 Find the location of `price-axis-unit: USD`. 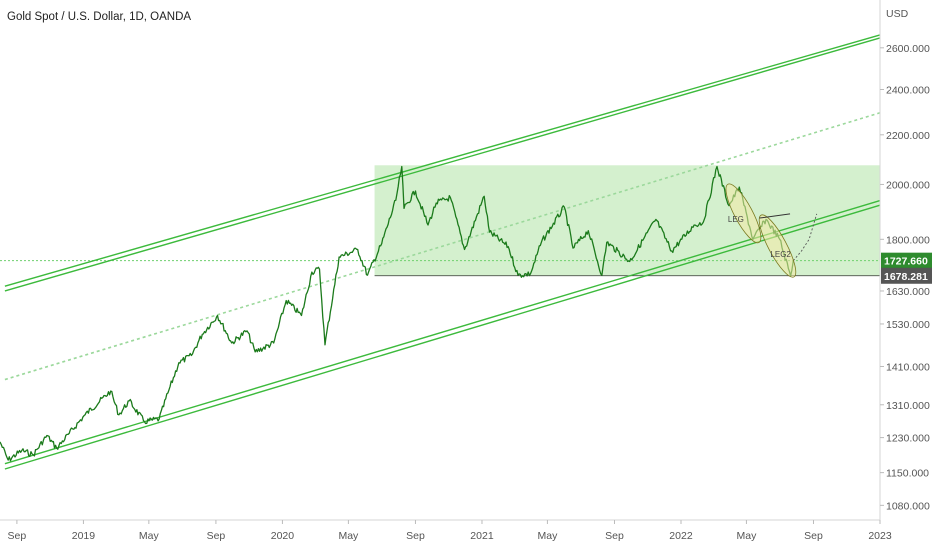

price-axis-unit: USD is located at coordinates (897, 14).